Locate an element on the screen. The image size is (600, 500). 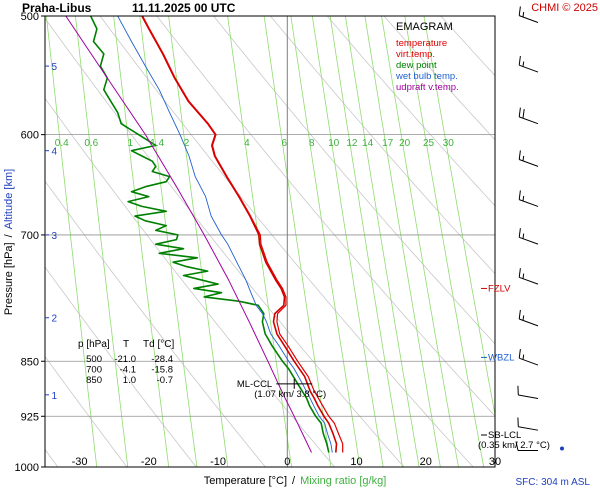
pressure-tick: 1000 is located at coordinates (27, 468).